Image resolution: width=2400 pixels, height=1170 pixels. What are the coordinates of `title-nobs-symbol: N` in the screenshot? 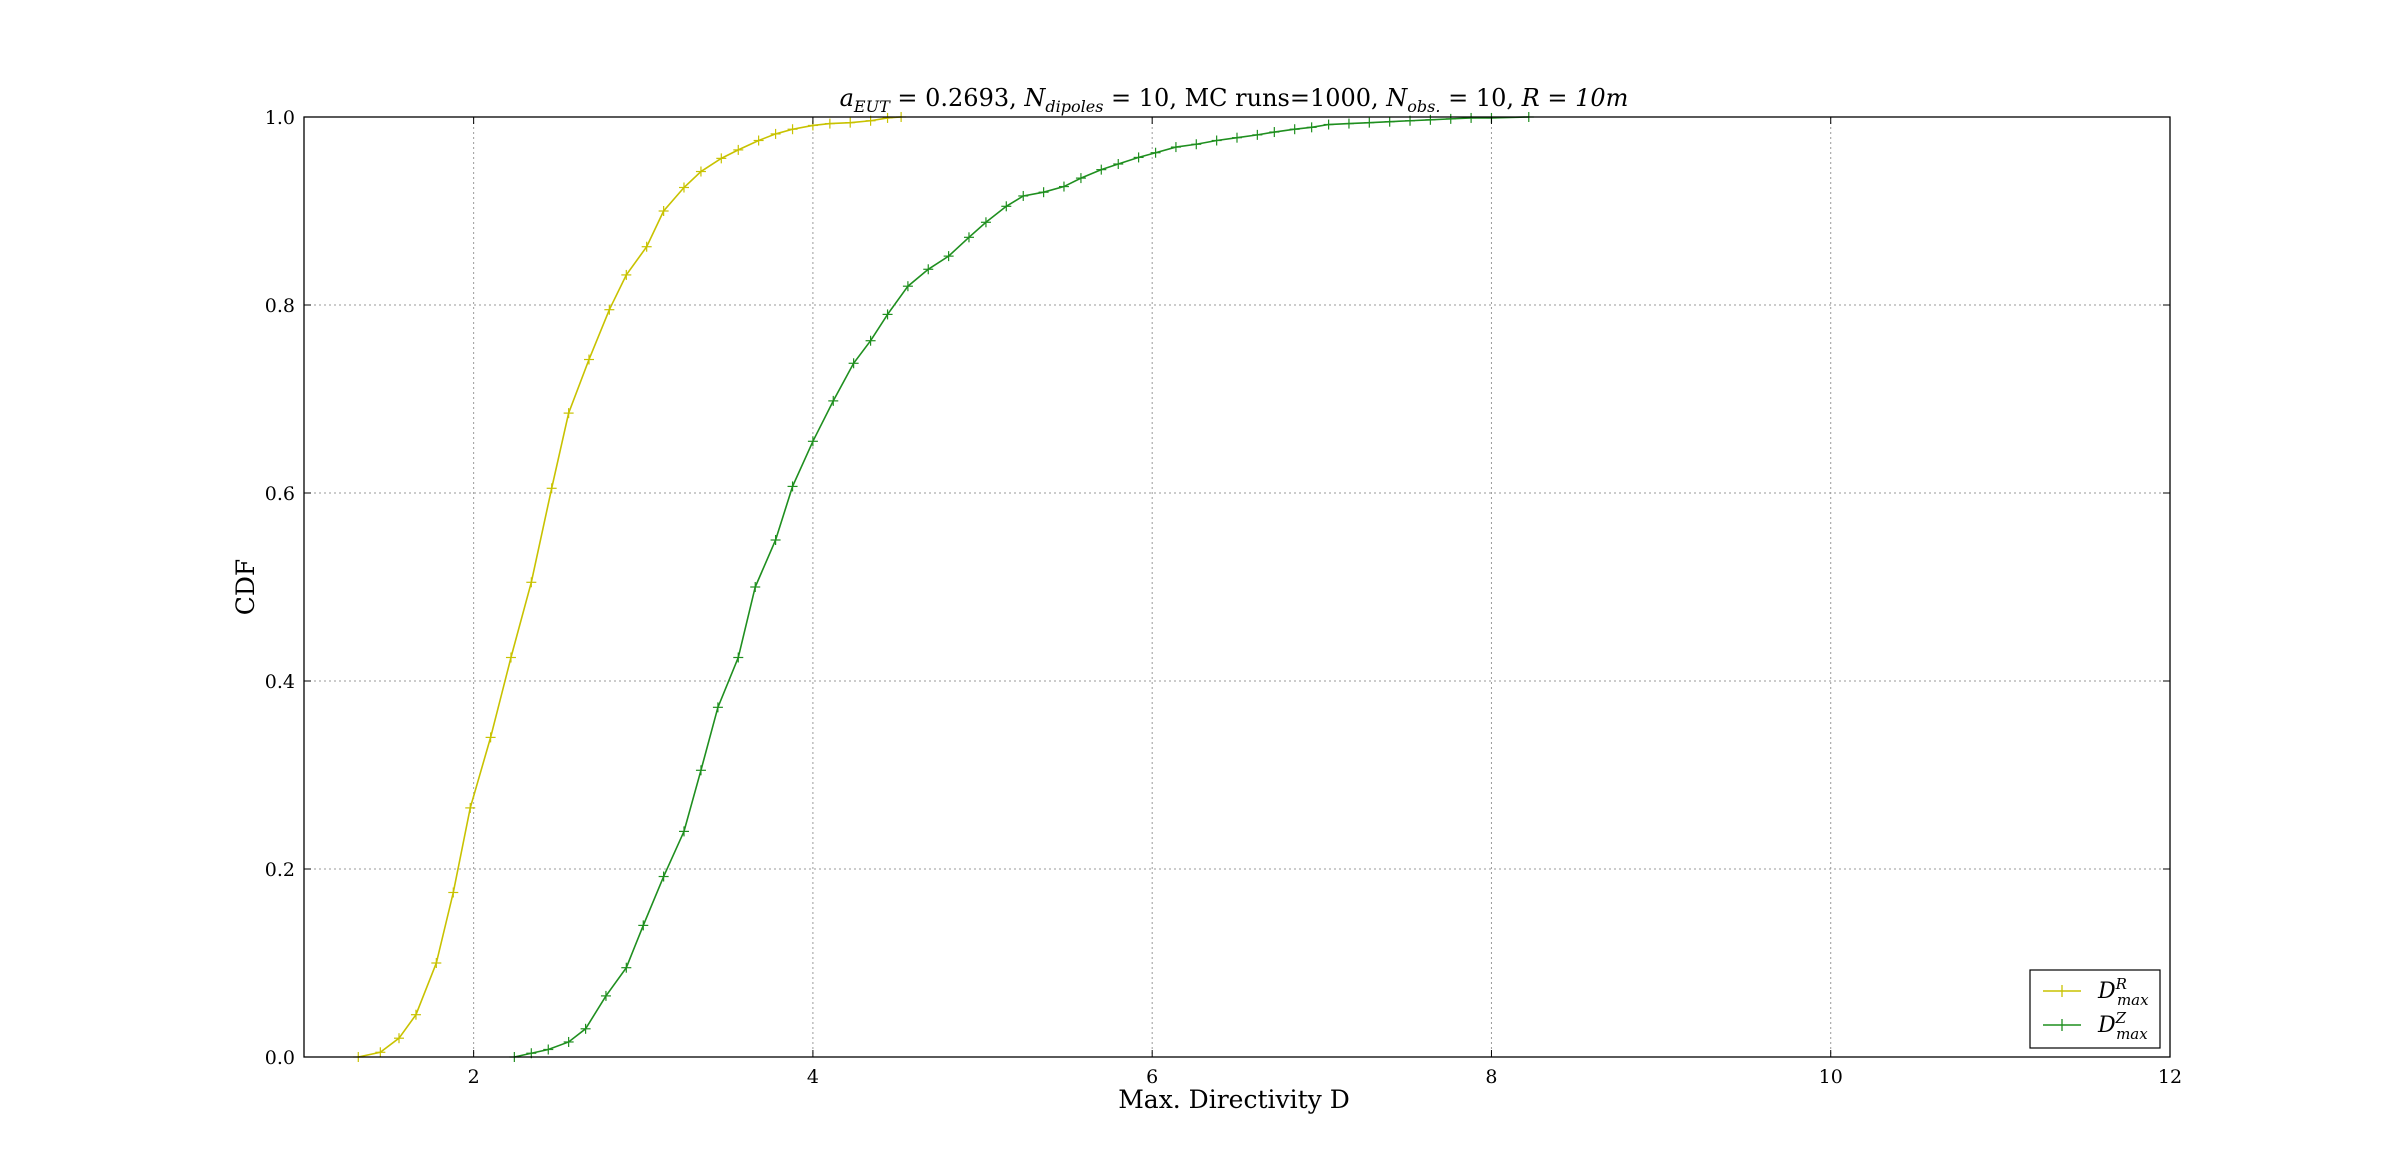 It's located at (1396, 98).